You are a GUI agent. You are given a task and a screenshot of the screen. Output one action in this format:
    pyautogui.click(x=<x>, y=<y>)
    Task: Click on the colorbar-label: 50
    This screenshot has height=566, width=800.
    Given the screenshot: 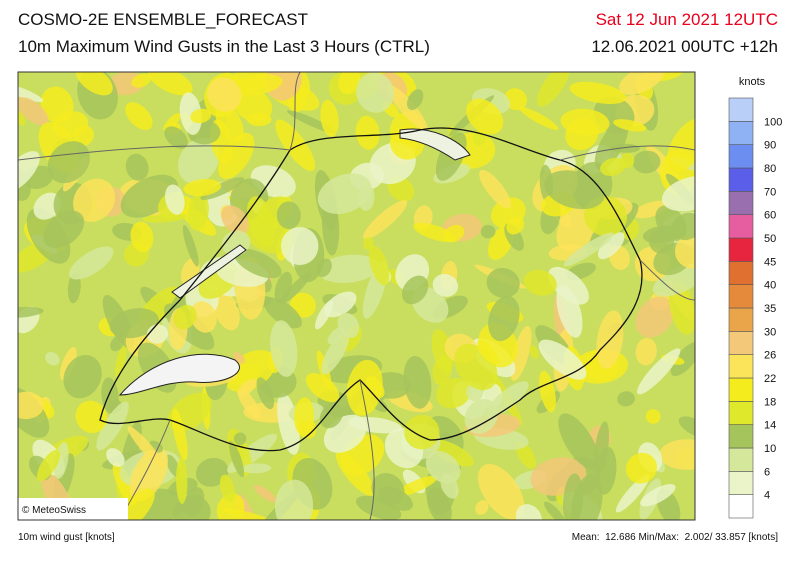 What is the action you would take?
    pyautogui.click(x=770, y=239)
    